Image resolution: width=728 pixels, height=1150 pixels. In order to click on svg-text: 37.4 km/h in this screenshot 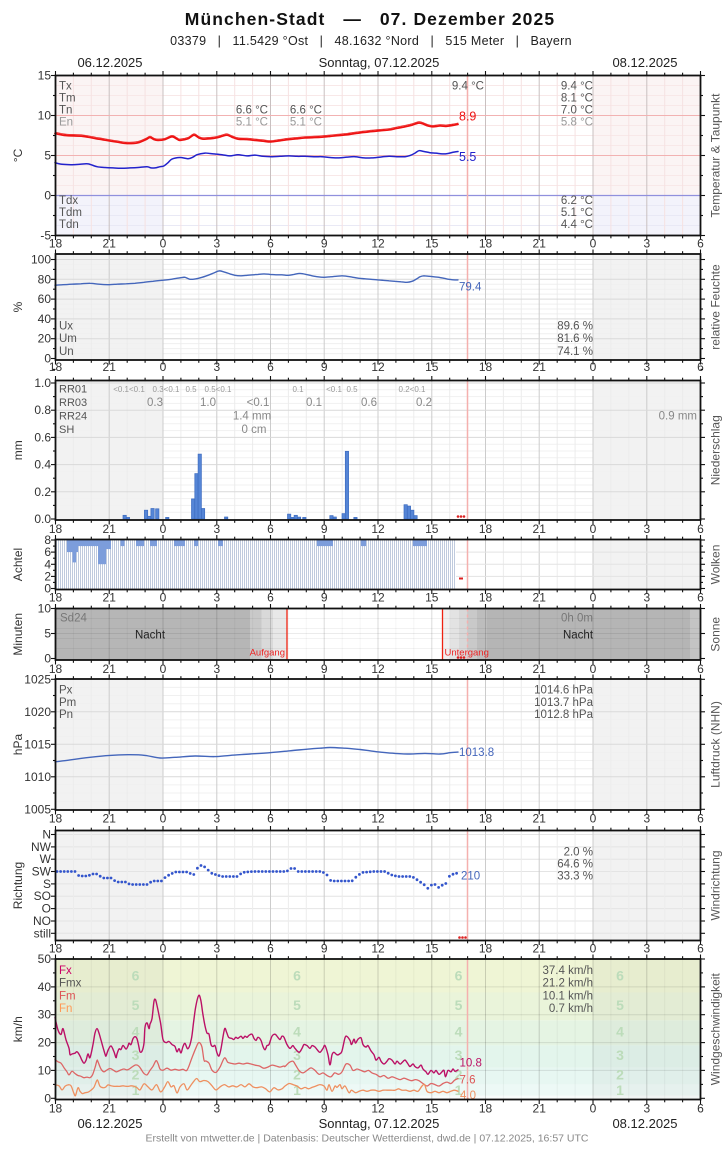, I will do `click(568, 971)`.